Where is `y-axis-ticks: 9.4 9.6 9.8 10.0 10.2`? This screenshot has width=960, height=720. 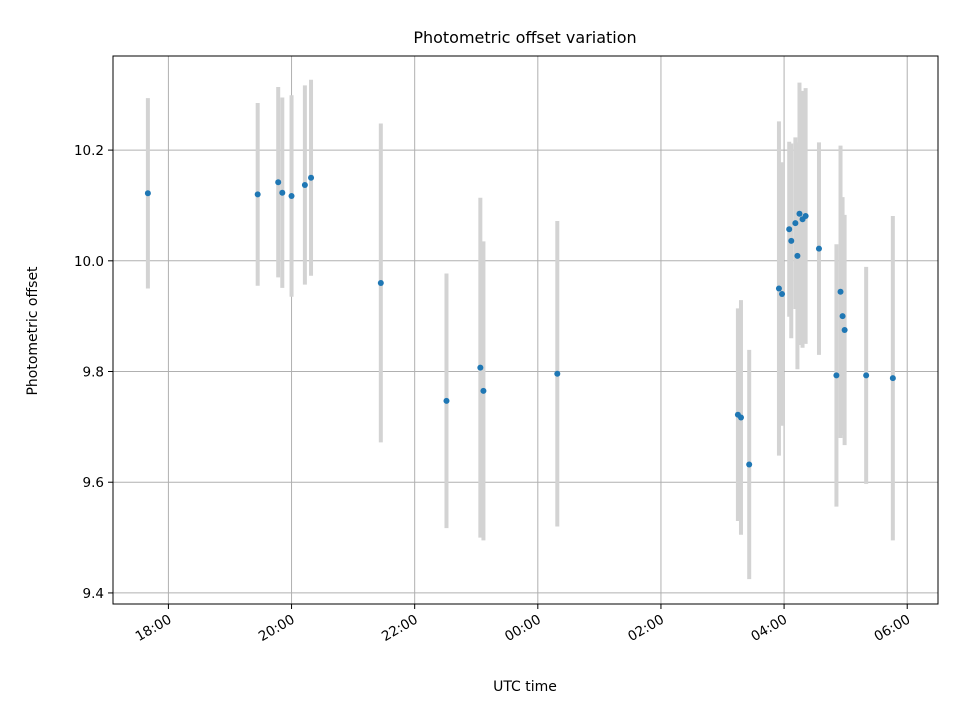 y-axis-ticks: 9.4 9.6 9.8 10.0 10.2 is located at coordinates (93, 372).